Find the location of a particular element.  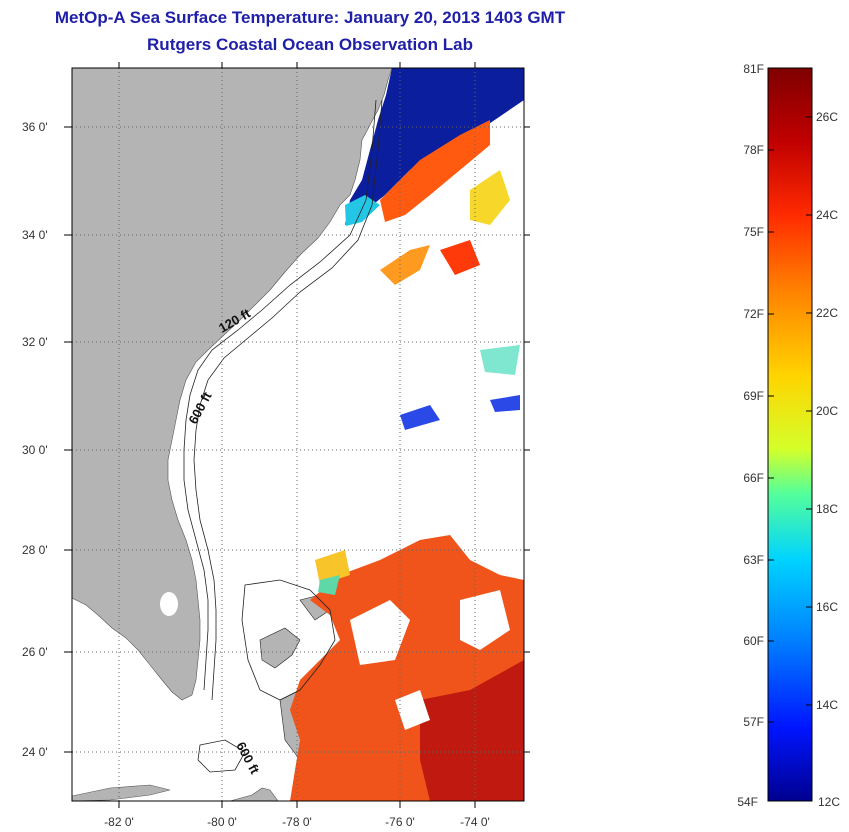

colorbar-f-label: 66F is located at coordinates (753, 478).